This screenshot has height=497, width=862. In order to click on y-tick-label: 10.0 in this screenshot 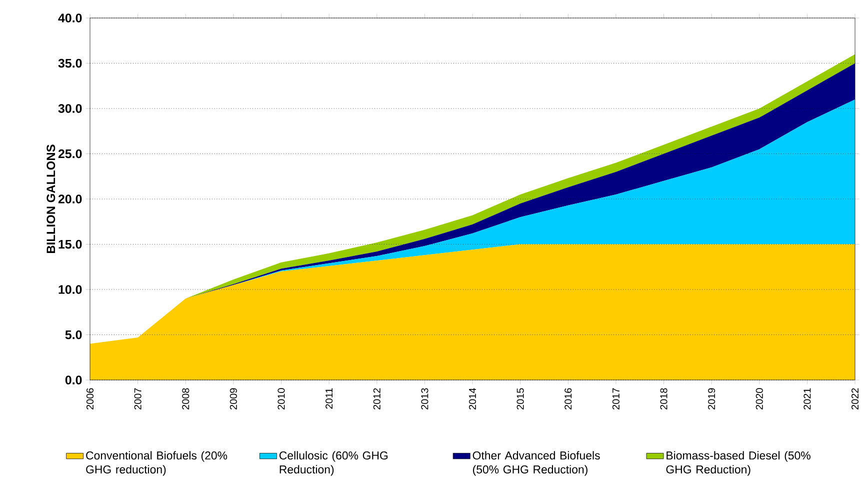, I will do `click(70, 289)`.